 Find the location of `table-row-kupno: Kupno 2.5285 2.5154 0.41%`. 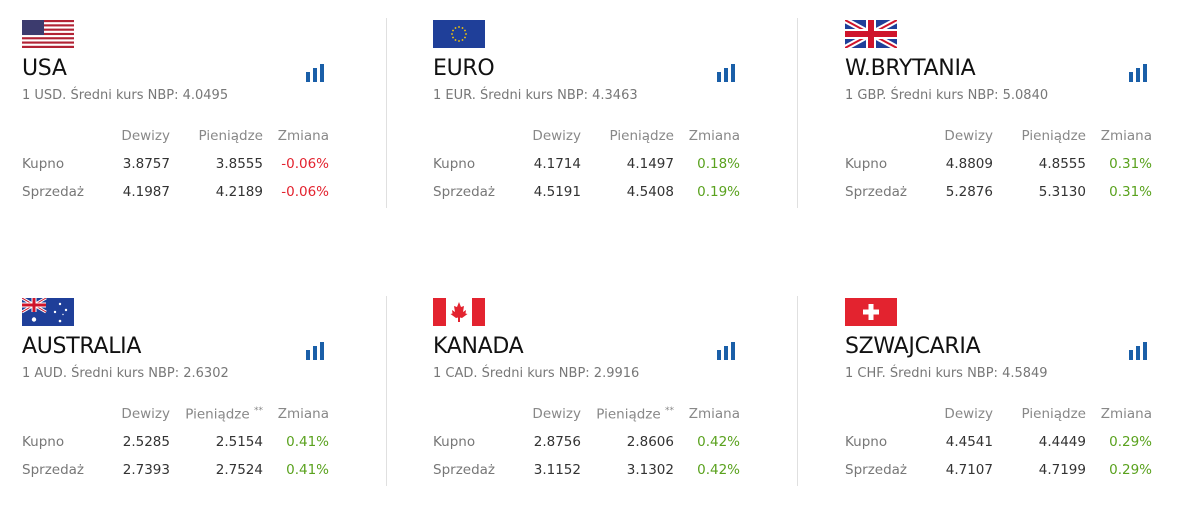

table-row-kupno: Kupno 2.5285 2.5154 0.41% is located at coordinates (175, 442).